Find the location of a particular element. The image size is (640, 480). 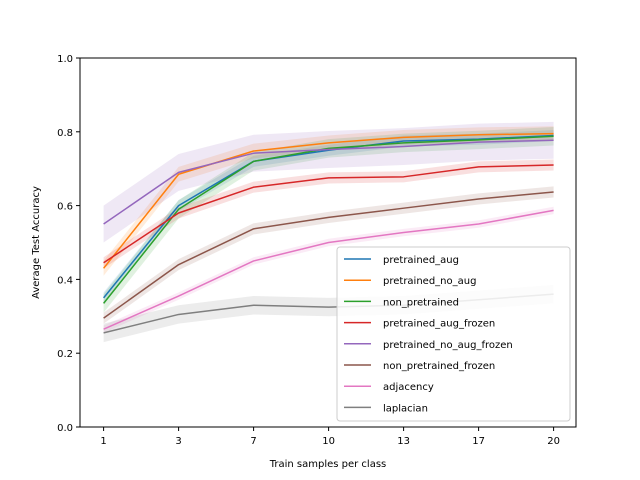

legend-label: laplacian is located at coordinates (405, 408).